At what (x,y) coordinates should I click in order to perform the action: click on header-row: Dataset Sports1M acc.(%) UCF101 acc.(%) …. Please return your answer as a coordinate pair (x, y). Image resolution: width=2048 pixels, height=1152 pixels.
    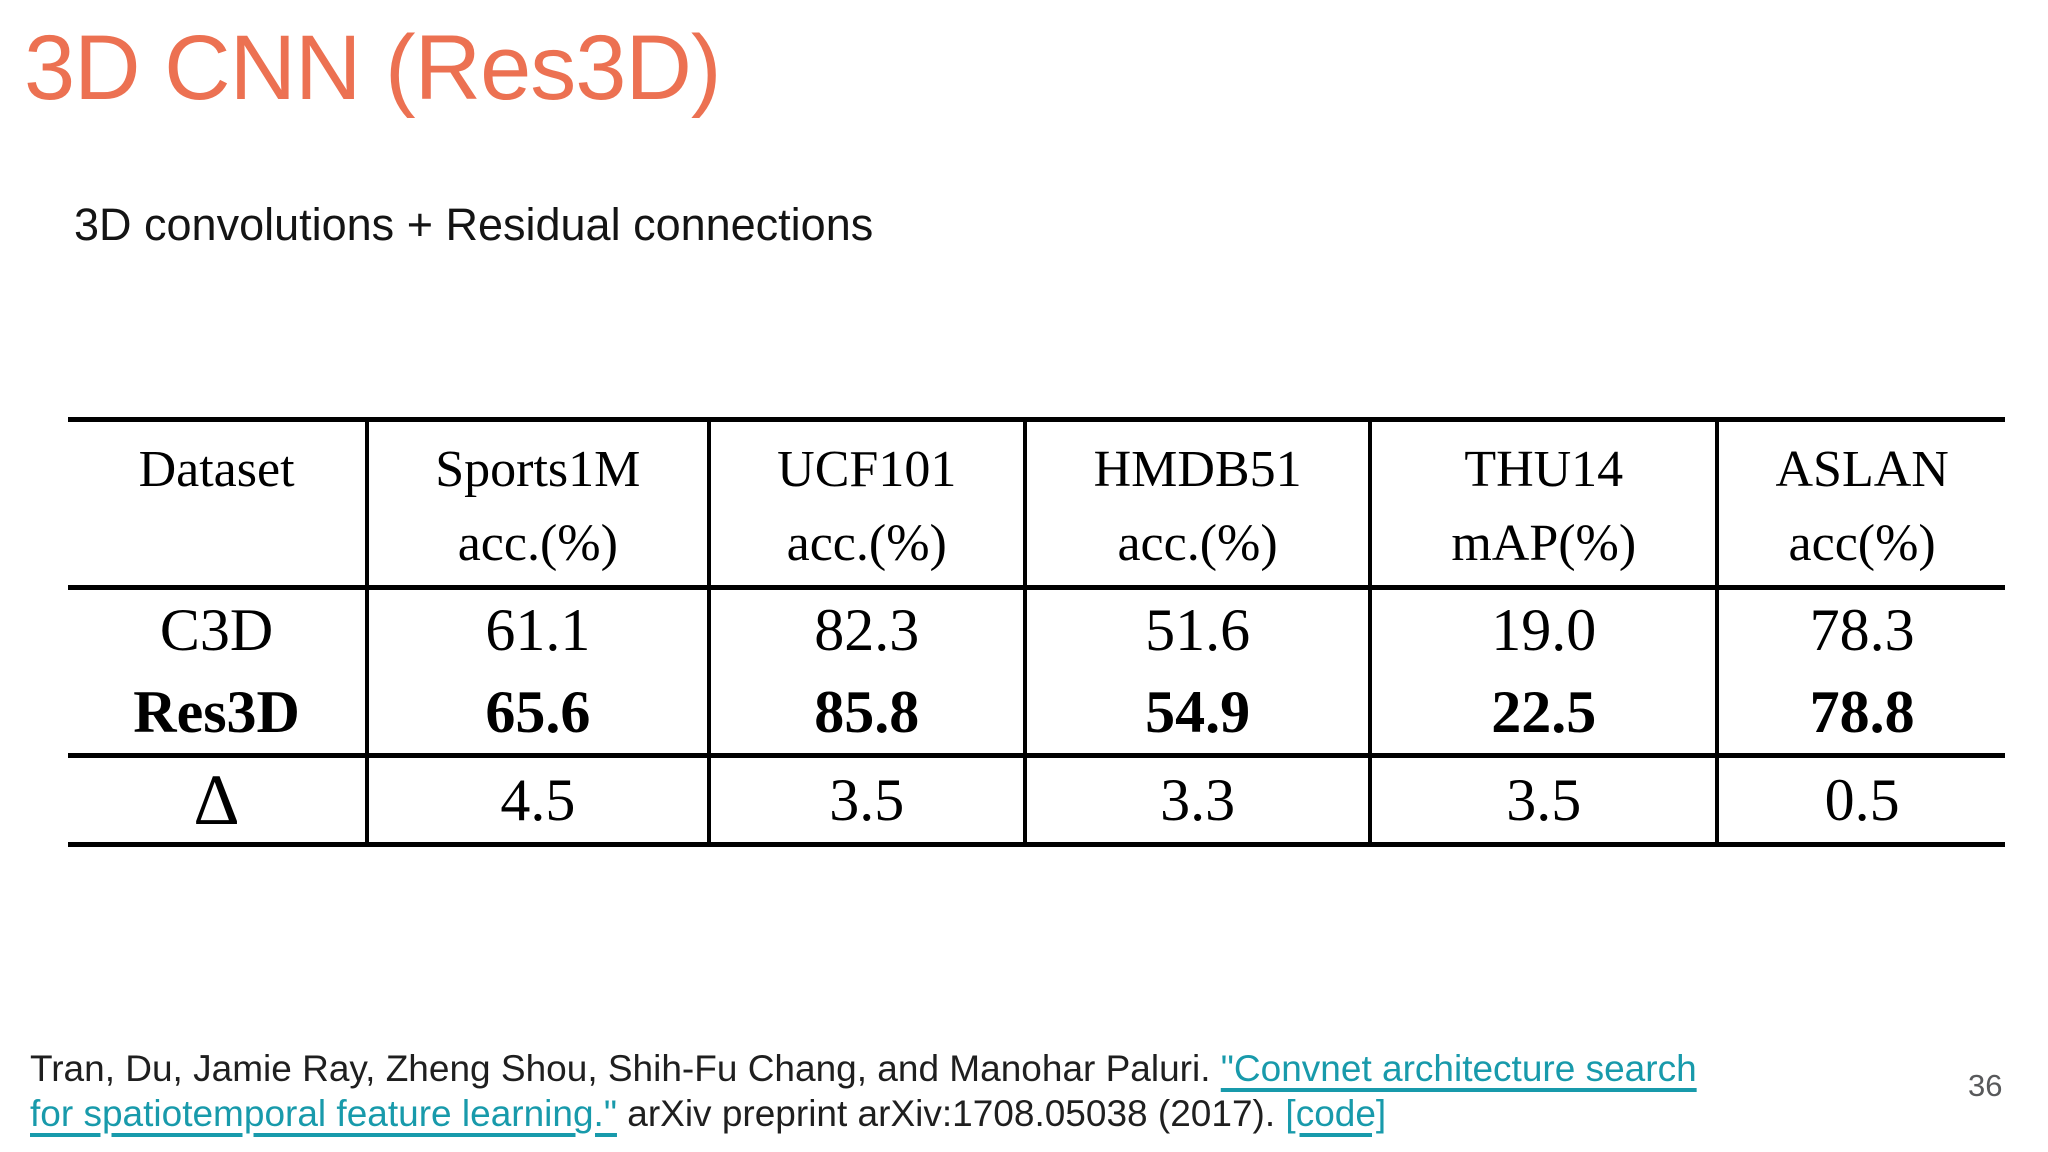
    Looking at the image, I should click on (1036, 504).